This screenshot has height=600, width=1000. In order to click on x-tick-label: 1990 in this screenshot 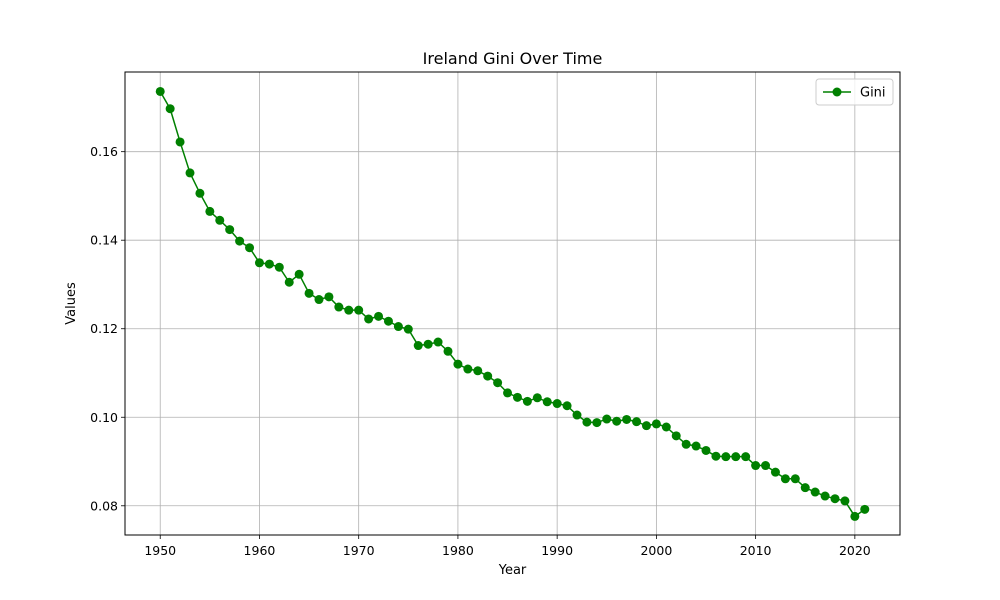, I will do `click(557, 550)`.